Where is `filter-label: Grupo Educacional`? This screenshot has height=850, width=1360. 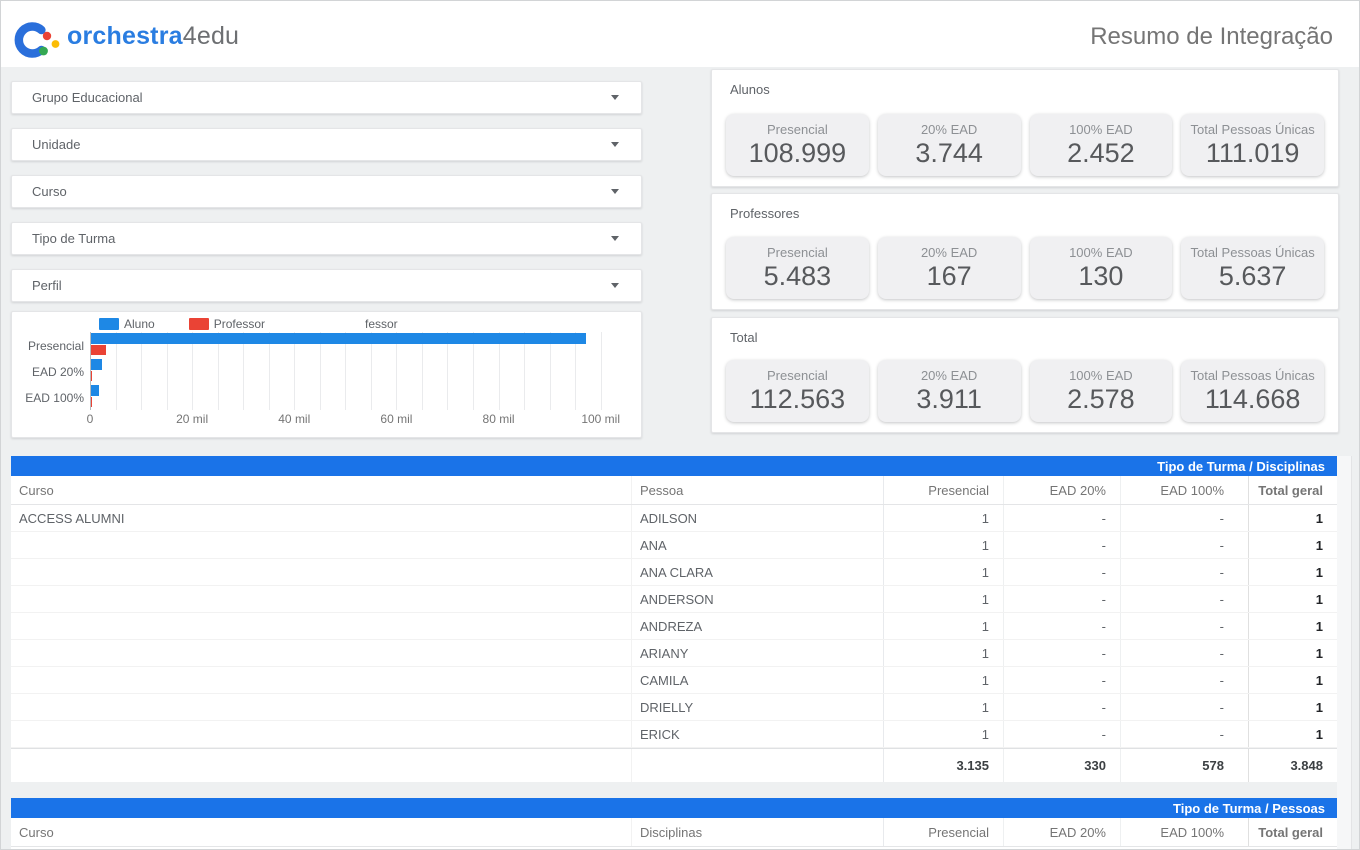
filter-label: Grupo Educacional is located at coordinates (87, 97).